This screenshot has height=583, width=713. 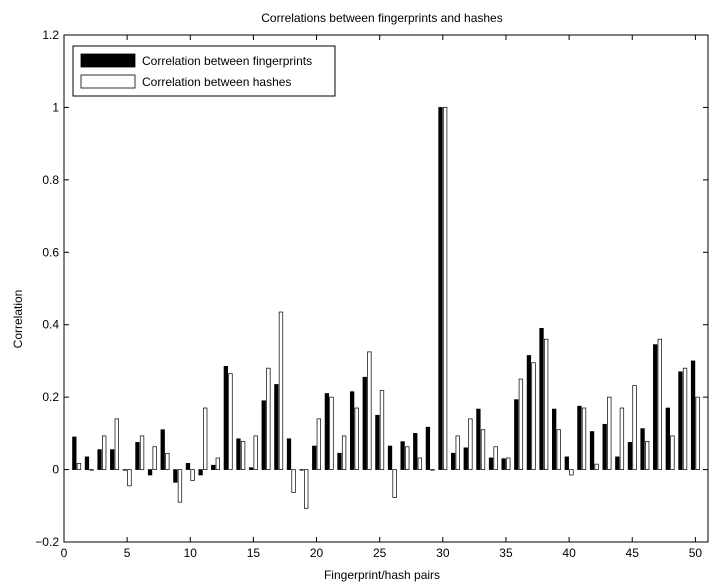 I want to click on legend-label-fingerprints: Correlation between fingerprints, so click(x=227, y=61).